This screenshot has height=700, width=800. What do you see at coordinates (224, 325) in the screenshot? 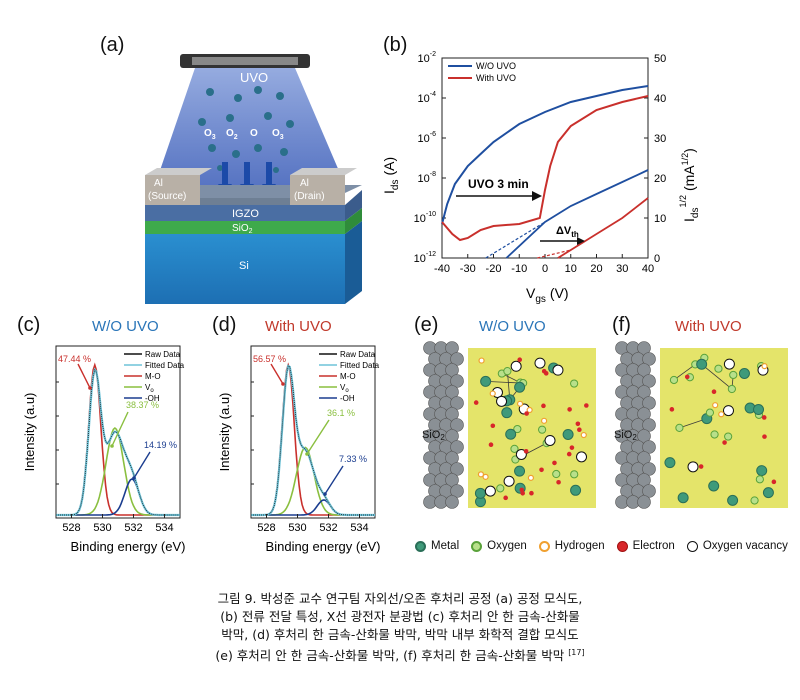
I see `panel-d-letter: (d)` at bounding box center [224, 325].